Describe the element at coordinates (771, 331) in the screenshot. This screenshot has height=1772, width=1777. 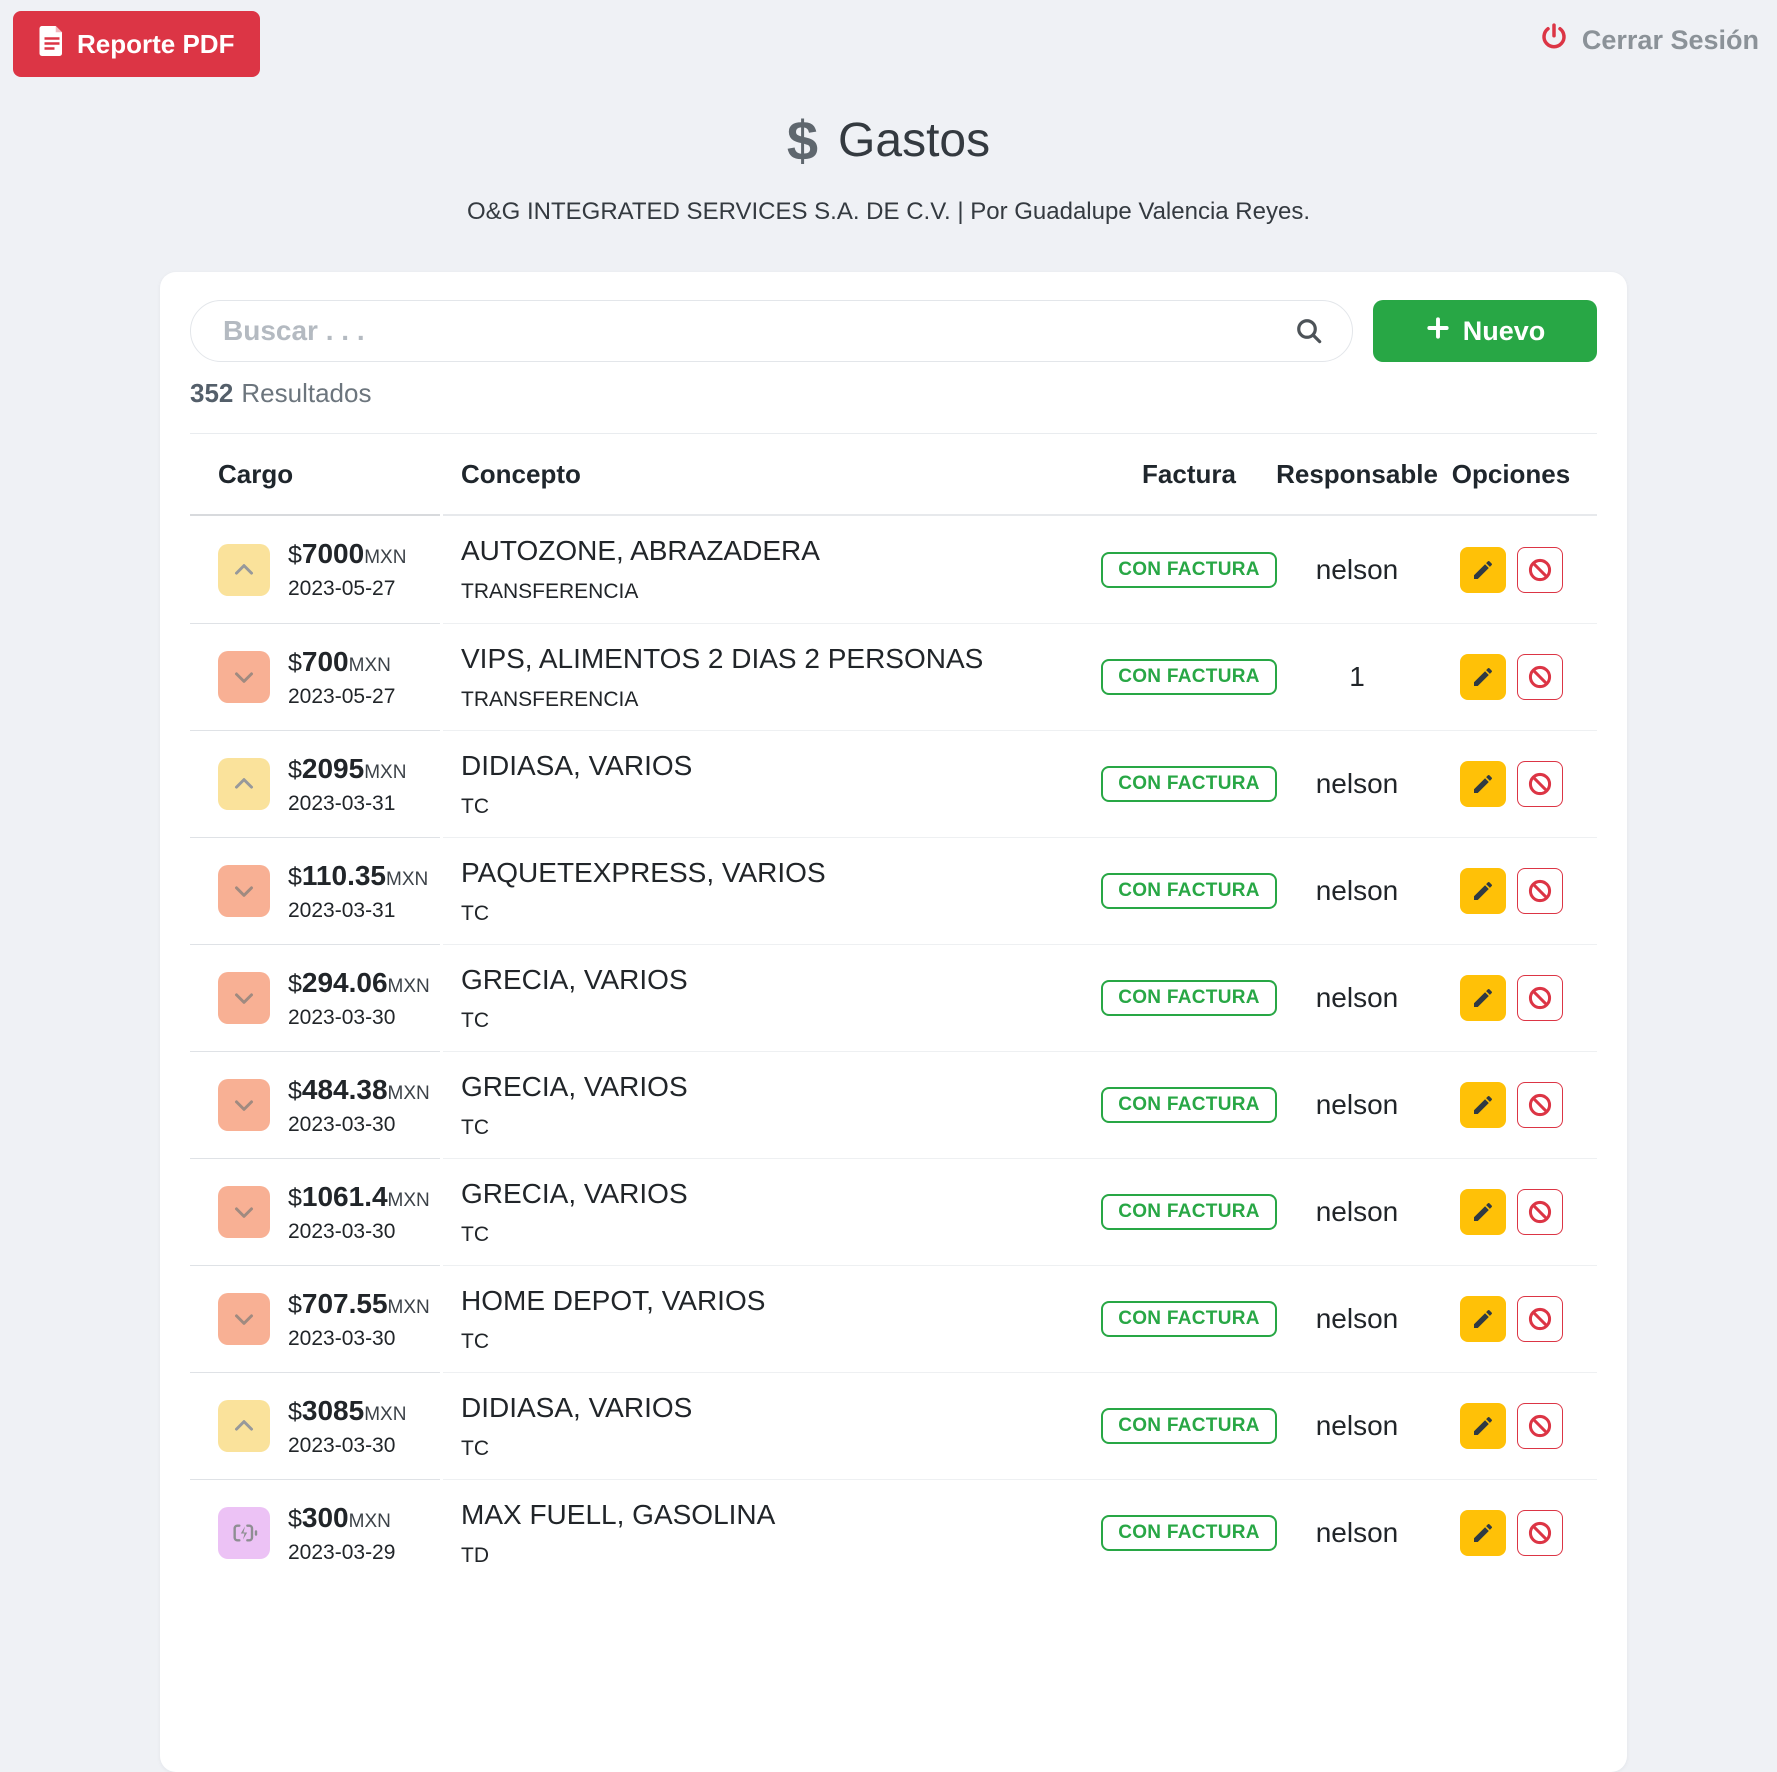
I see `search-input` at that location.